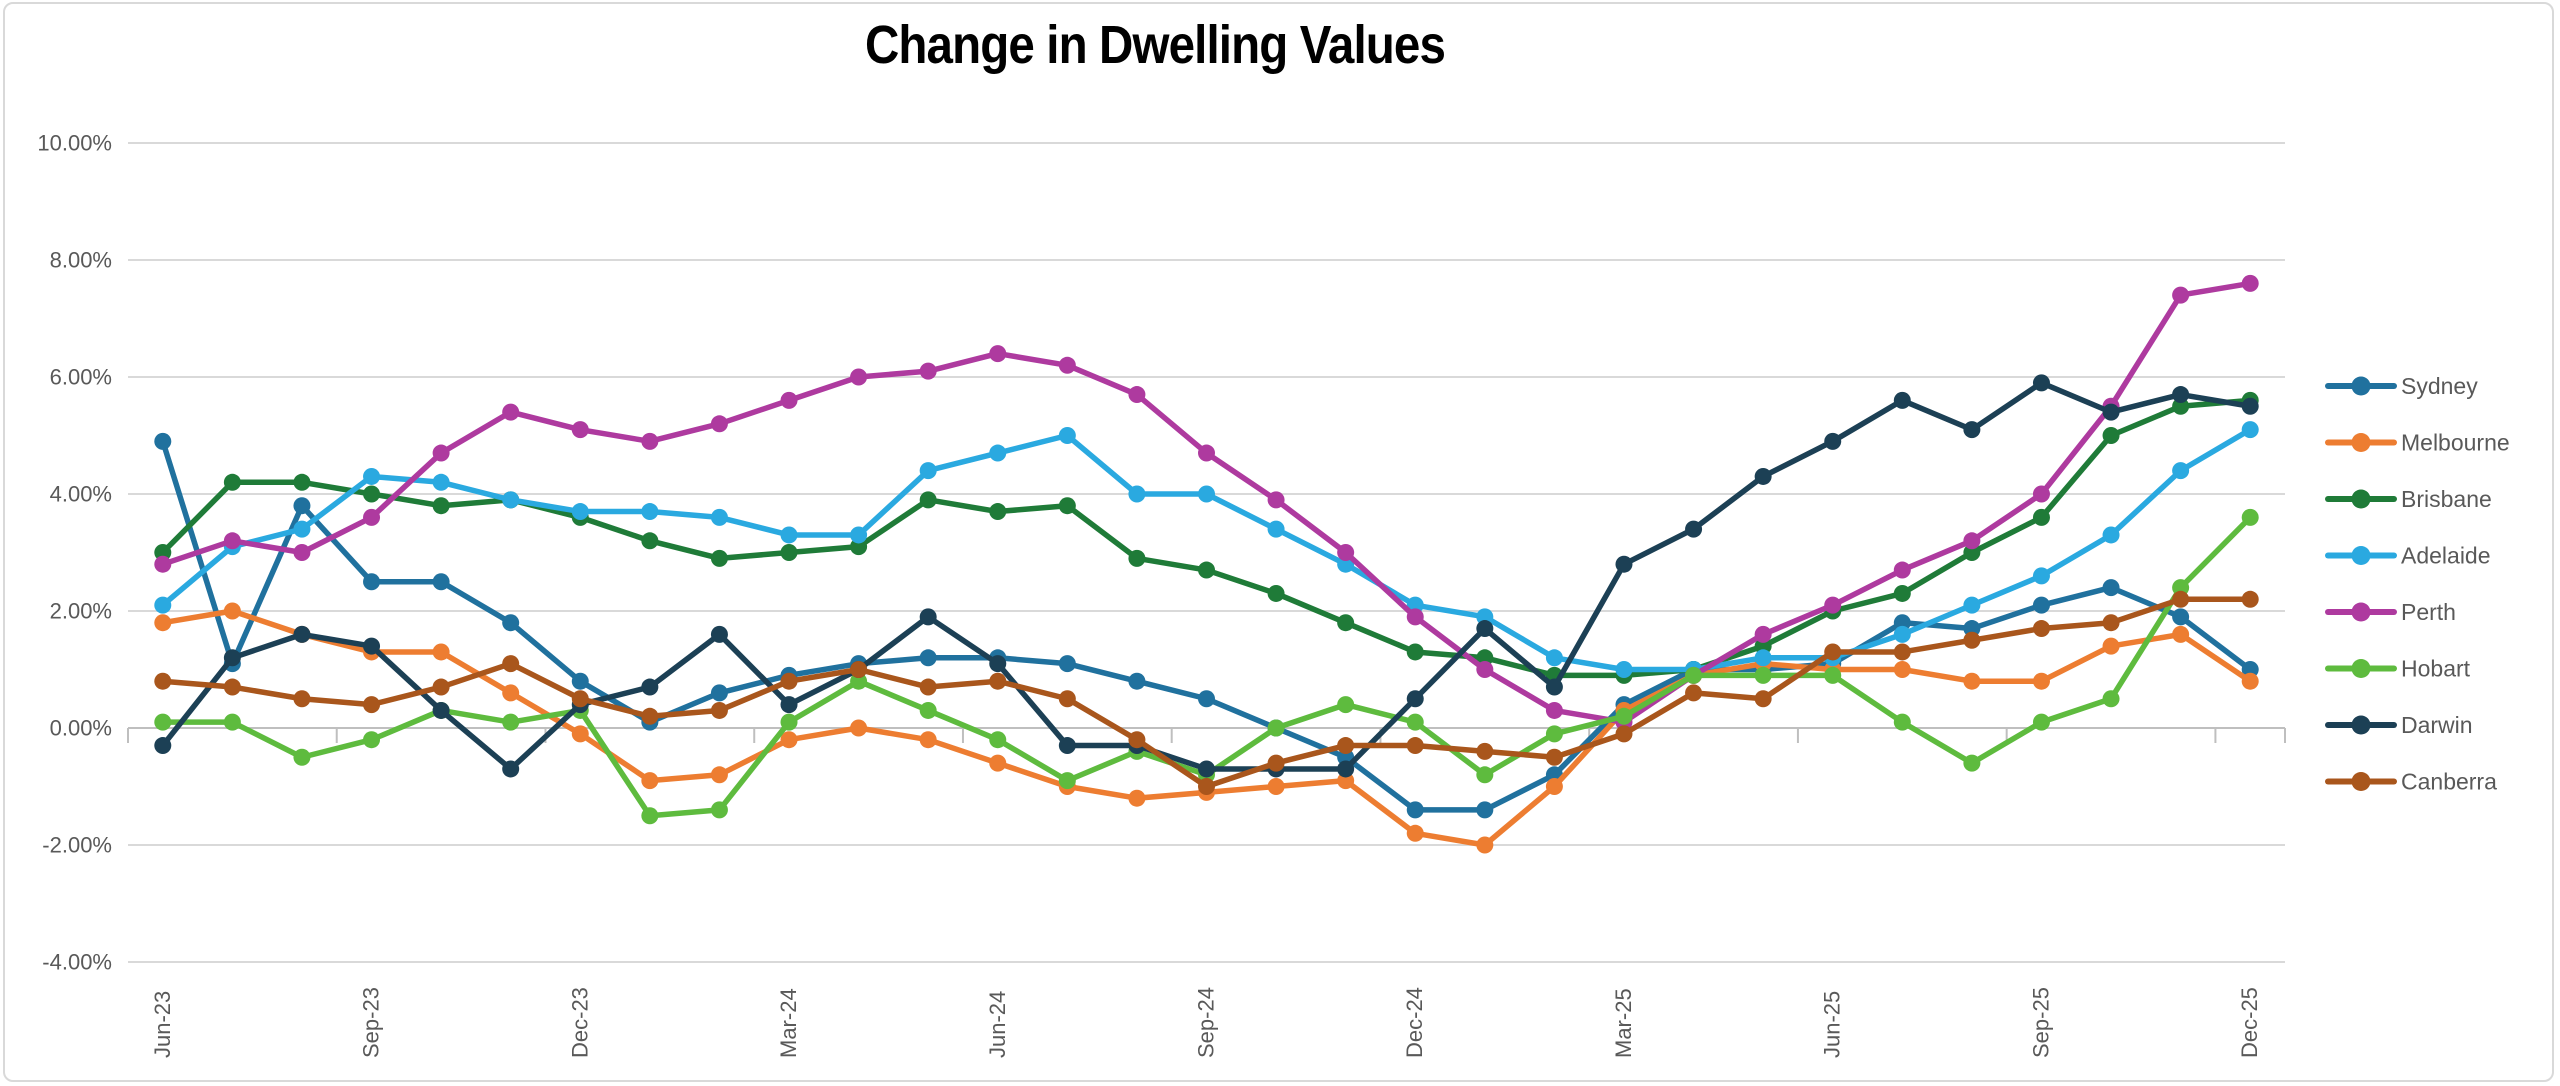  Describe the element at coordinates (579, 1022) in the screenshot. I see `x-axis-tick-label: Dec-23` at that location.